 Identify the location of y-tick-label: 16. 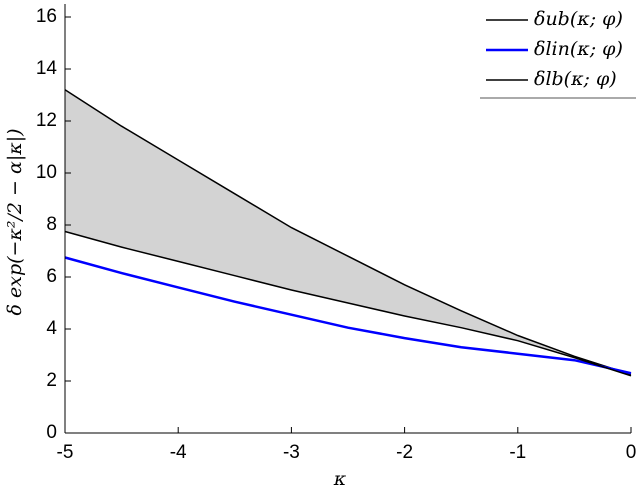
(46, 16).